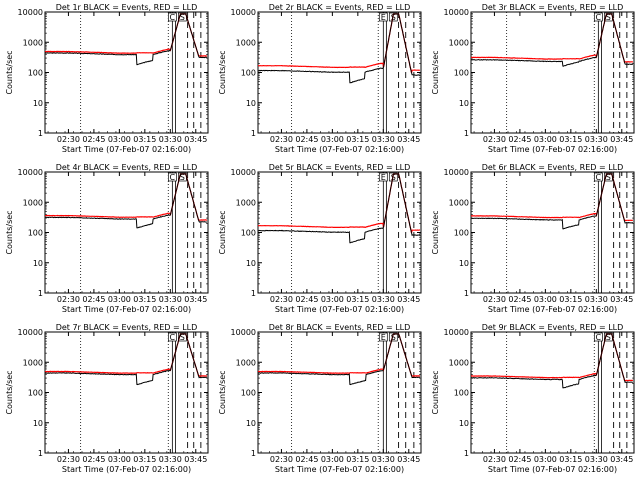  What do you see at coordinates (383, 17) in the screenshot?
I see `region-box-label: E` at bounding box center [383, 17].